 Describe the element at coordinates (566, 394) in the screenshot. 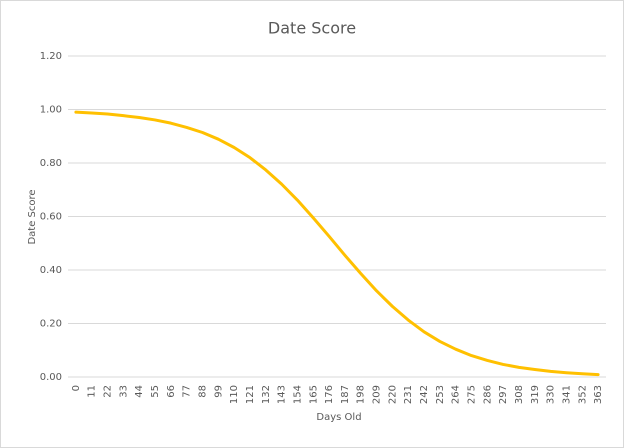

I see `x-tick-label: 341` at that location.